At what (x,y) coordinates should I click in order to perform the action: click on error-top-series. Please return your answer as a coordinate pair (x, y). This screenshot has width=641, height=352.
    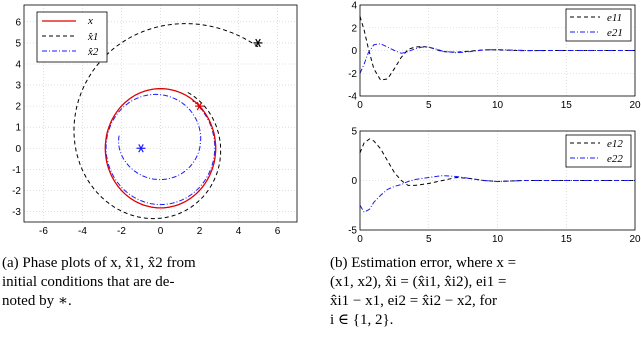
    Looking at the image, I should click on (497, 48).